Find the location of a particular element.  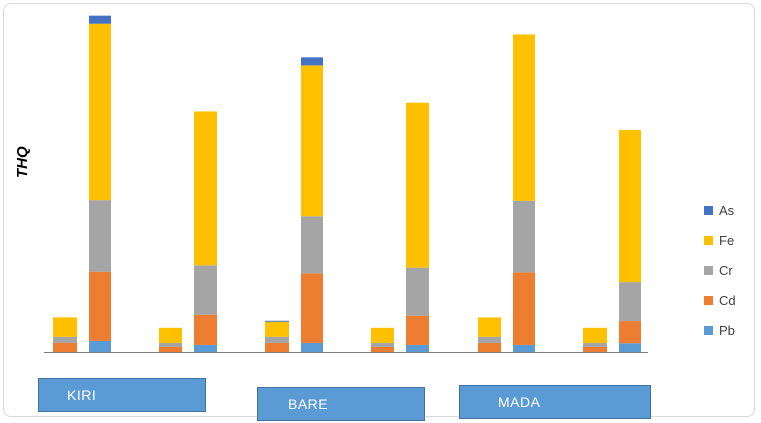

group-label-kiri-text: KIRI is located at coordinates (82, 395).